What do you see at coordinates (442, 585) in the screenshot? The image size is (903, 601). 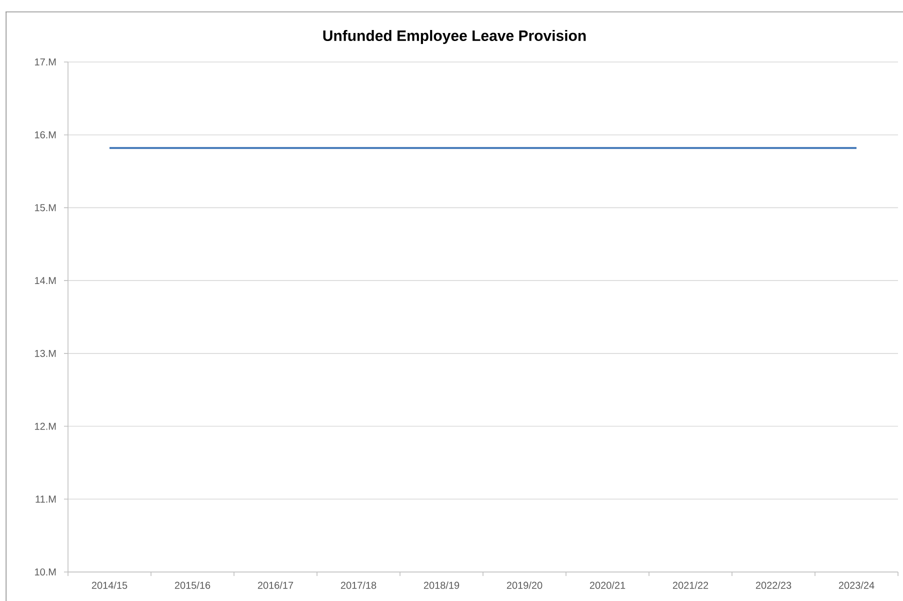 I see `x-tick-label: 2018/19` at bounding box center [442, 585].